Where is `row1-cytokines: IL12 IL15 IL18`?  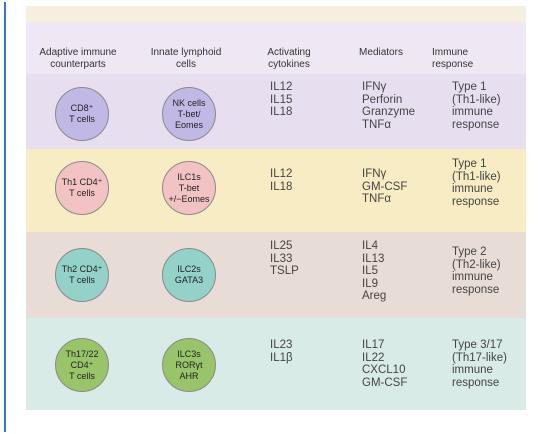 row1-cytokines: IL12 IL15 IL18 is located at coordinates (281, 99).